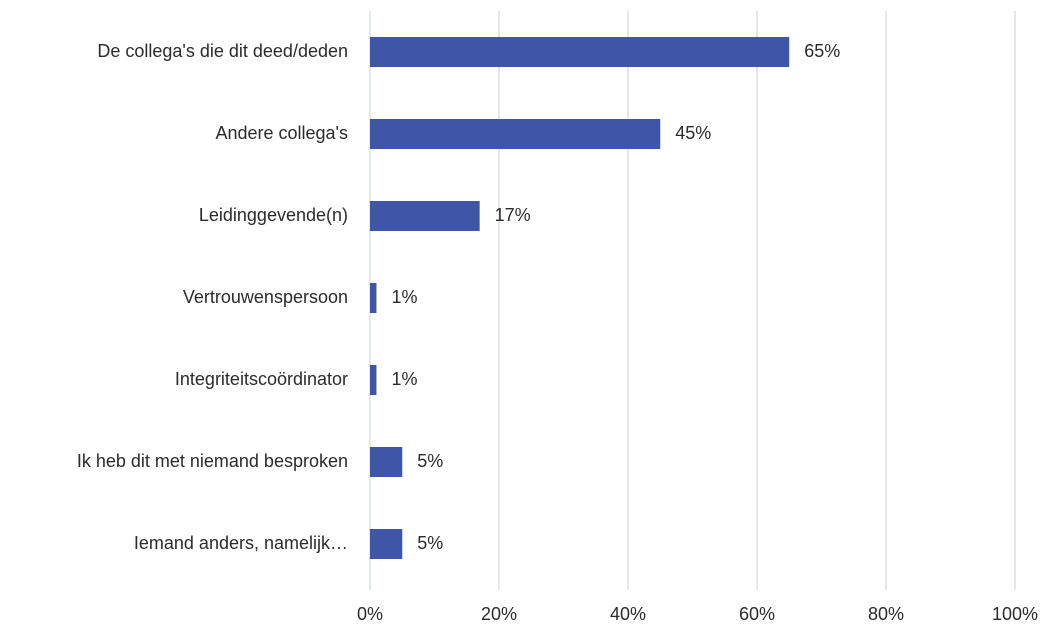  What do you see at coordinates (628, 614) in the screenshot?
I see `x-tick-label: 40%` at bounding box center [628, 614].